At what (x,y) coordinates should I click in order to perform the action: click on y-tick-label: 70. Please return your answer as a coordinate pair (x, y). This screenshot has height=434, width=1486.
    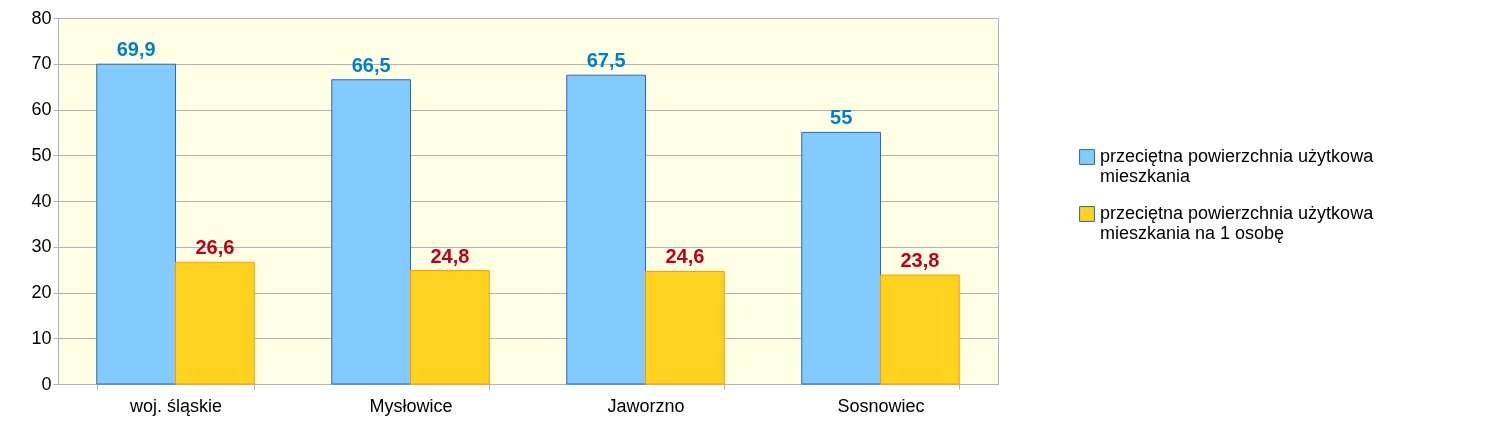
    Looking at the image, I should click on (41, 63).